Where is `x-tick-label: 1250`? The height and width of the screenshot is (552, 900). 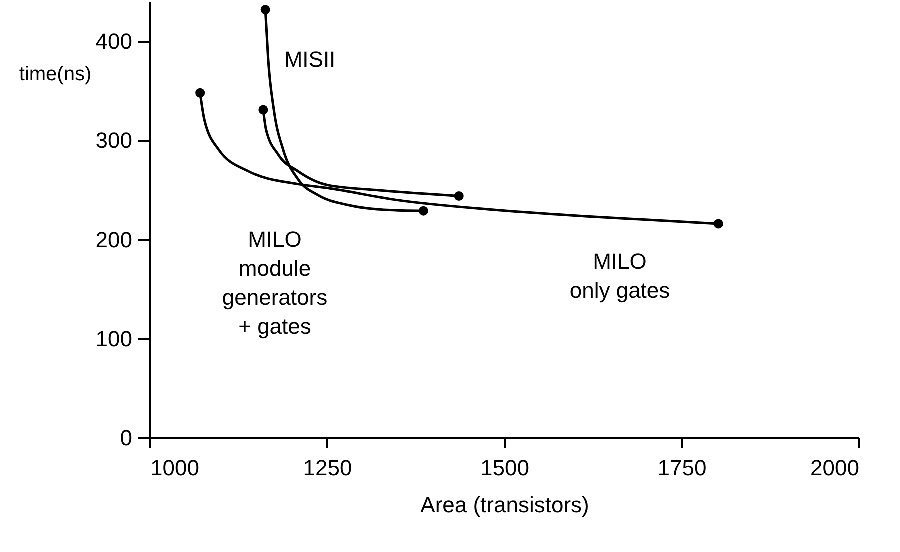
x-tick-label: 1250 is located at coordinates (327, 468).